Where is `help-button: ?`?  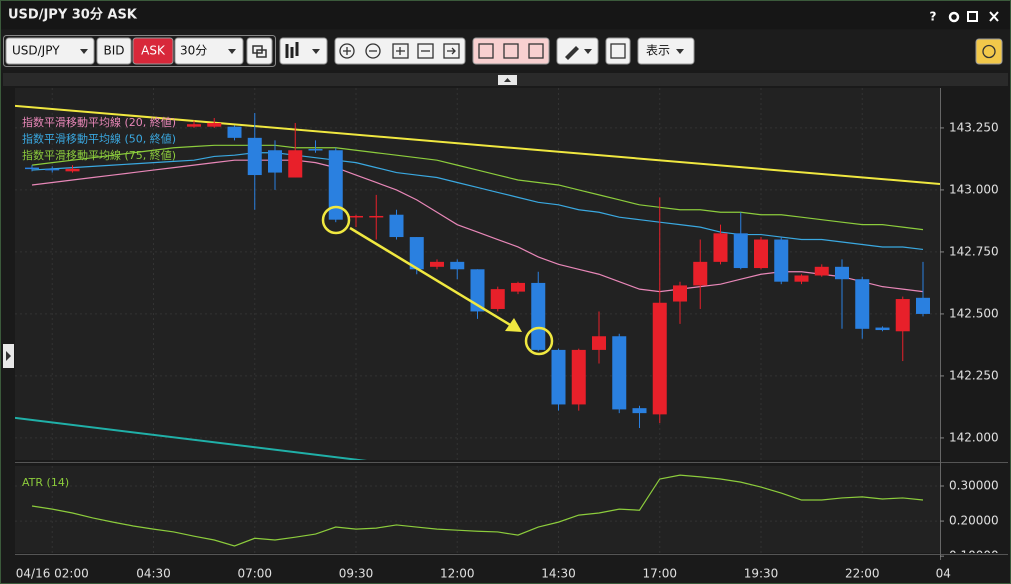 help-button: ? is located at coordinates (933, 17).